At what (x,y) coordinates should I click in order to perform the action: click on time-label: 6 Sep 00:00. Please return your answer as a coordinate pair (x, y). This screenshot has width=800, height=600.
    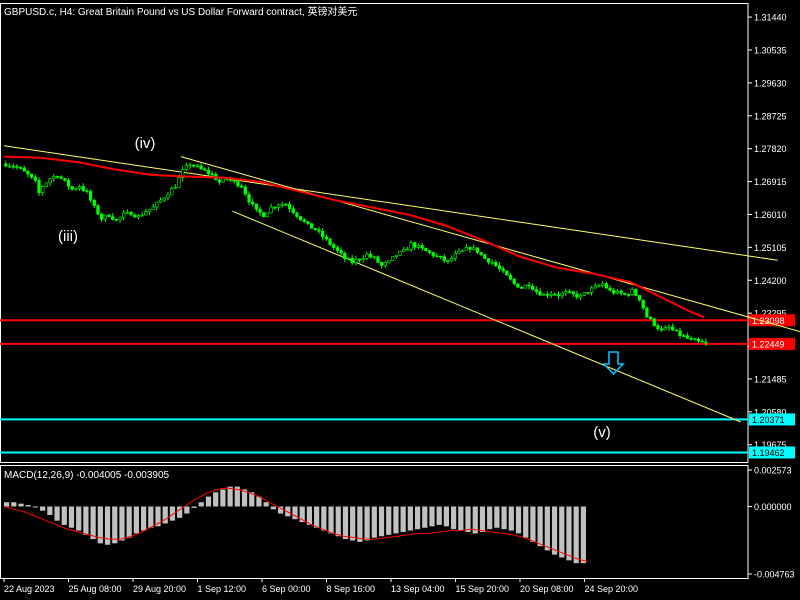
    Looking at the image, I should click on (286, 589).